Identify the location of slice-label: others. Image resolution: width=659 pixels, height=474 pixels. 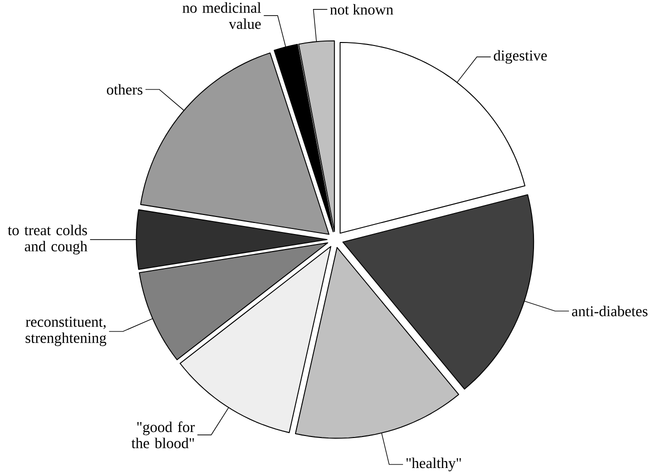
(124, 89).